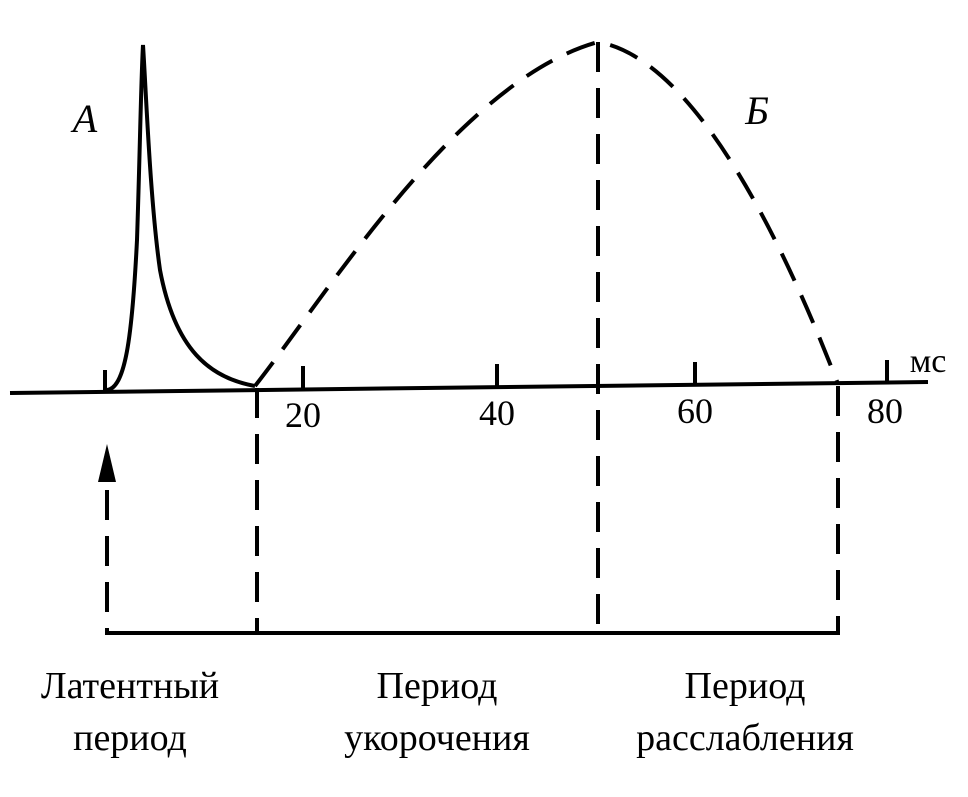 The image size is (968, 797). Describe the element at coordinates (496, 376) in the screenshot. I see `axis-ticks` at that location.